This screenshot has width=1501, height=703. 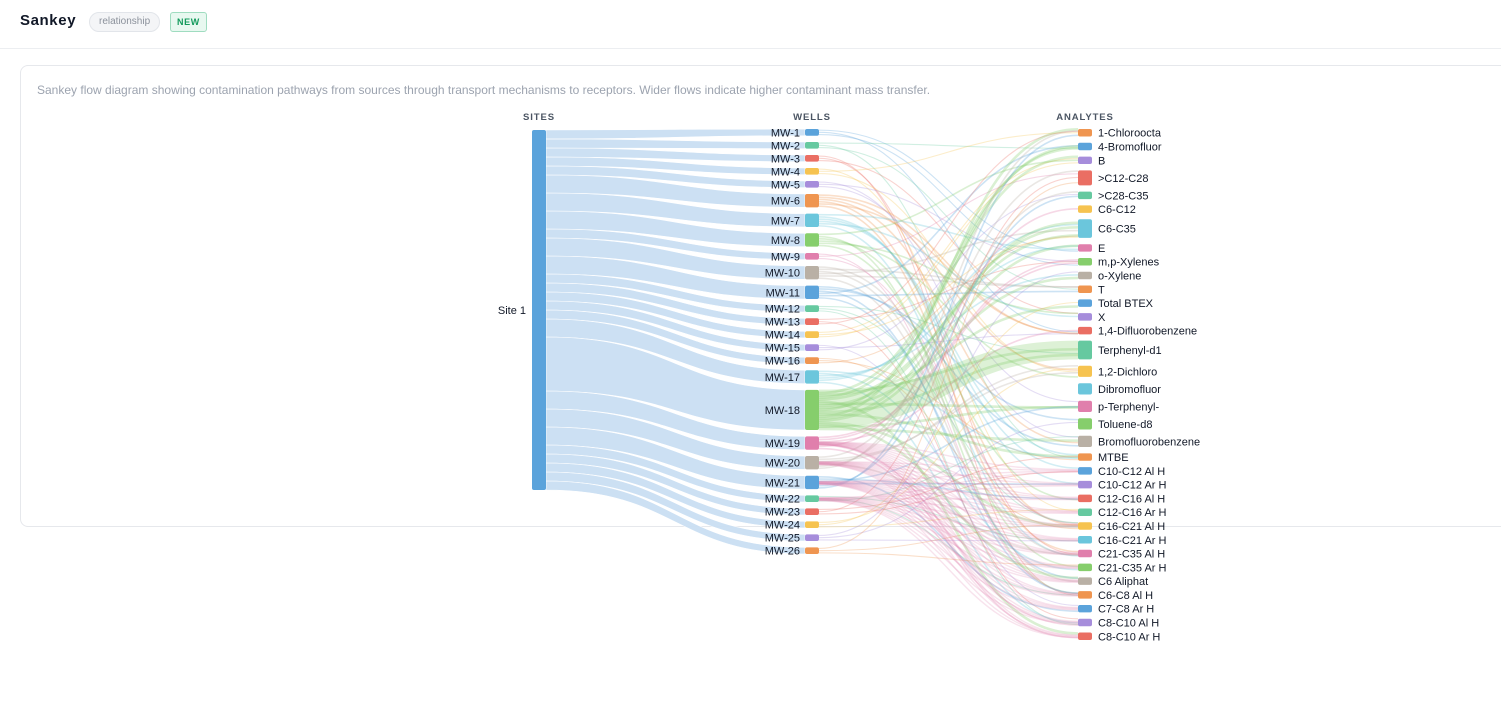 What do you see at coordinates (1085, 498) in the screenshot?
I see `analyte-node-c12-c16-al-h` at bounding box center [1085, 498].